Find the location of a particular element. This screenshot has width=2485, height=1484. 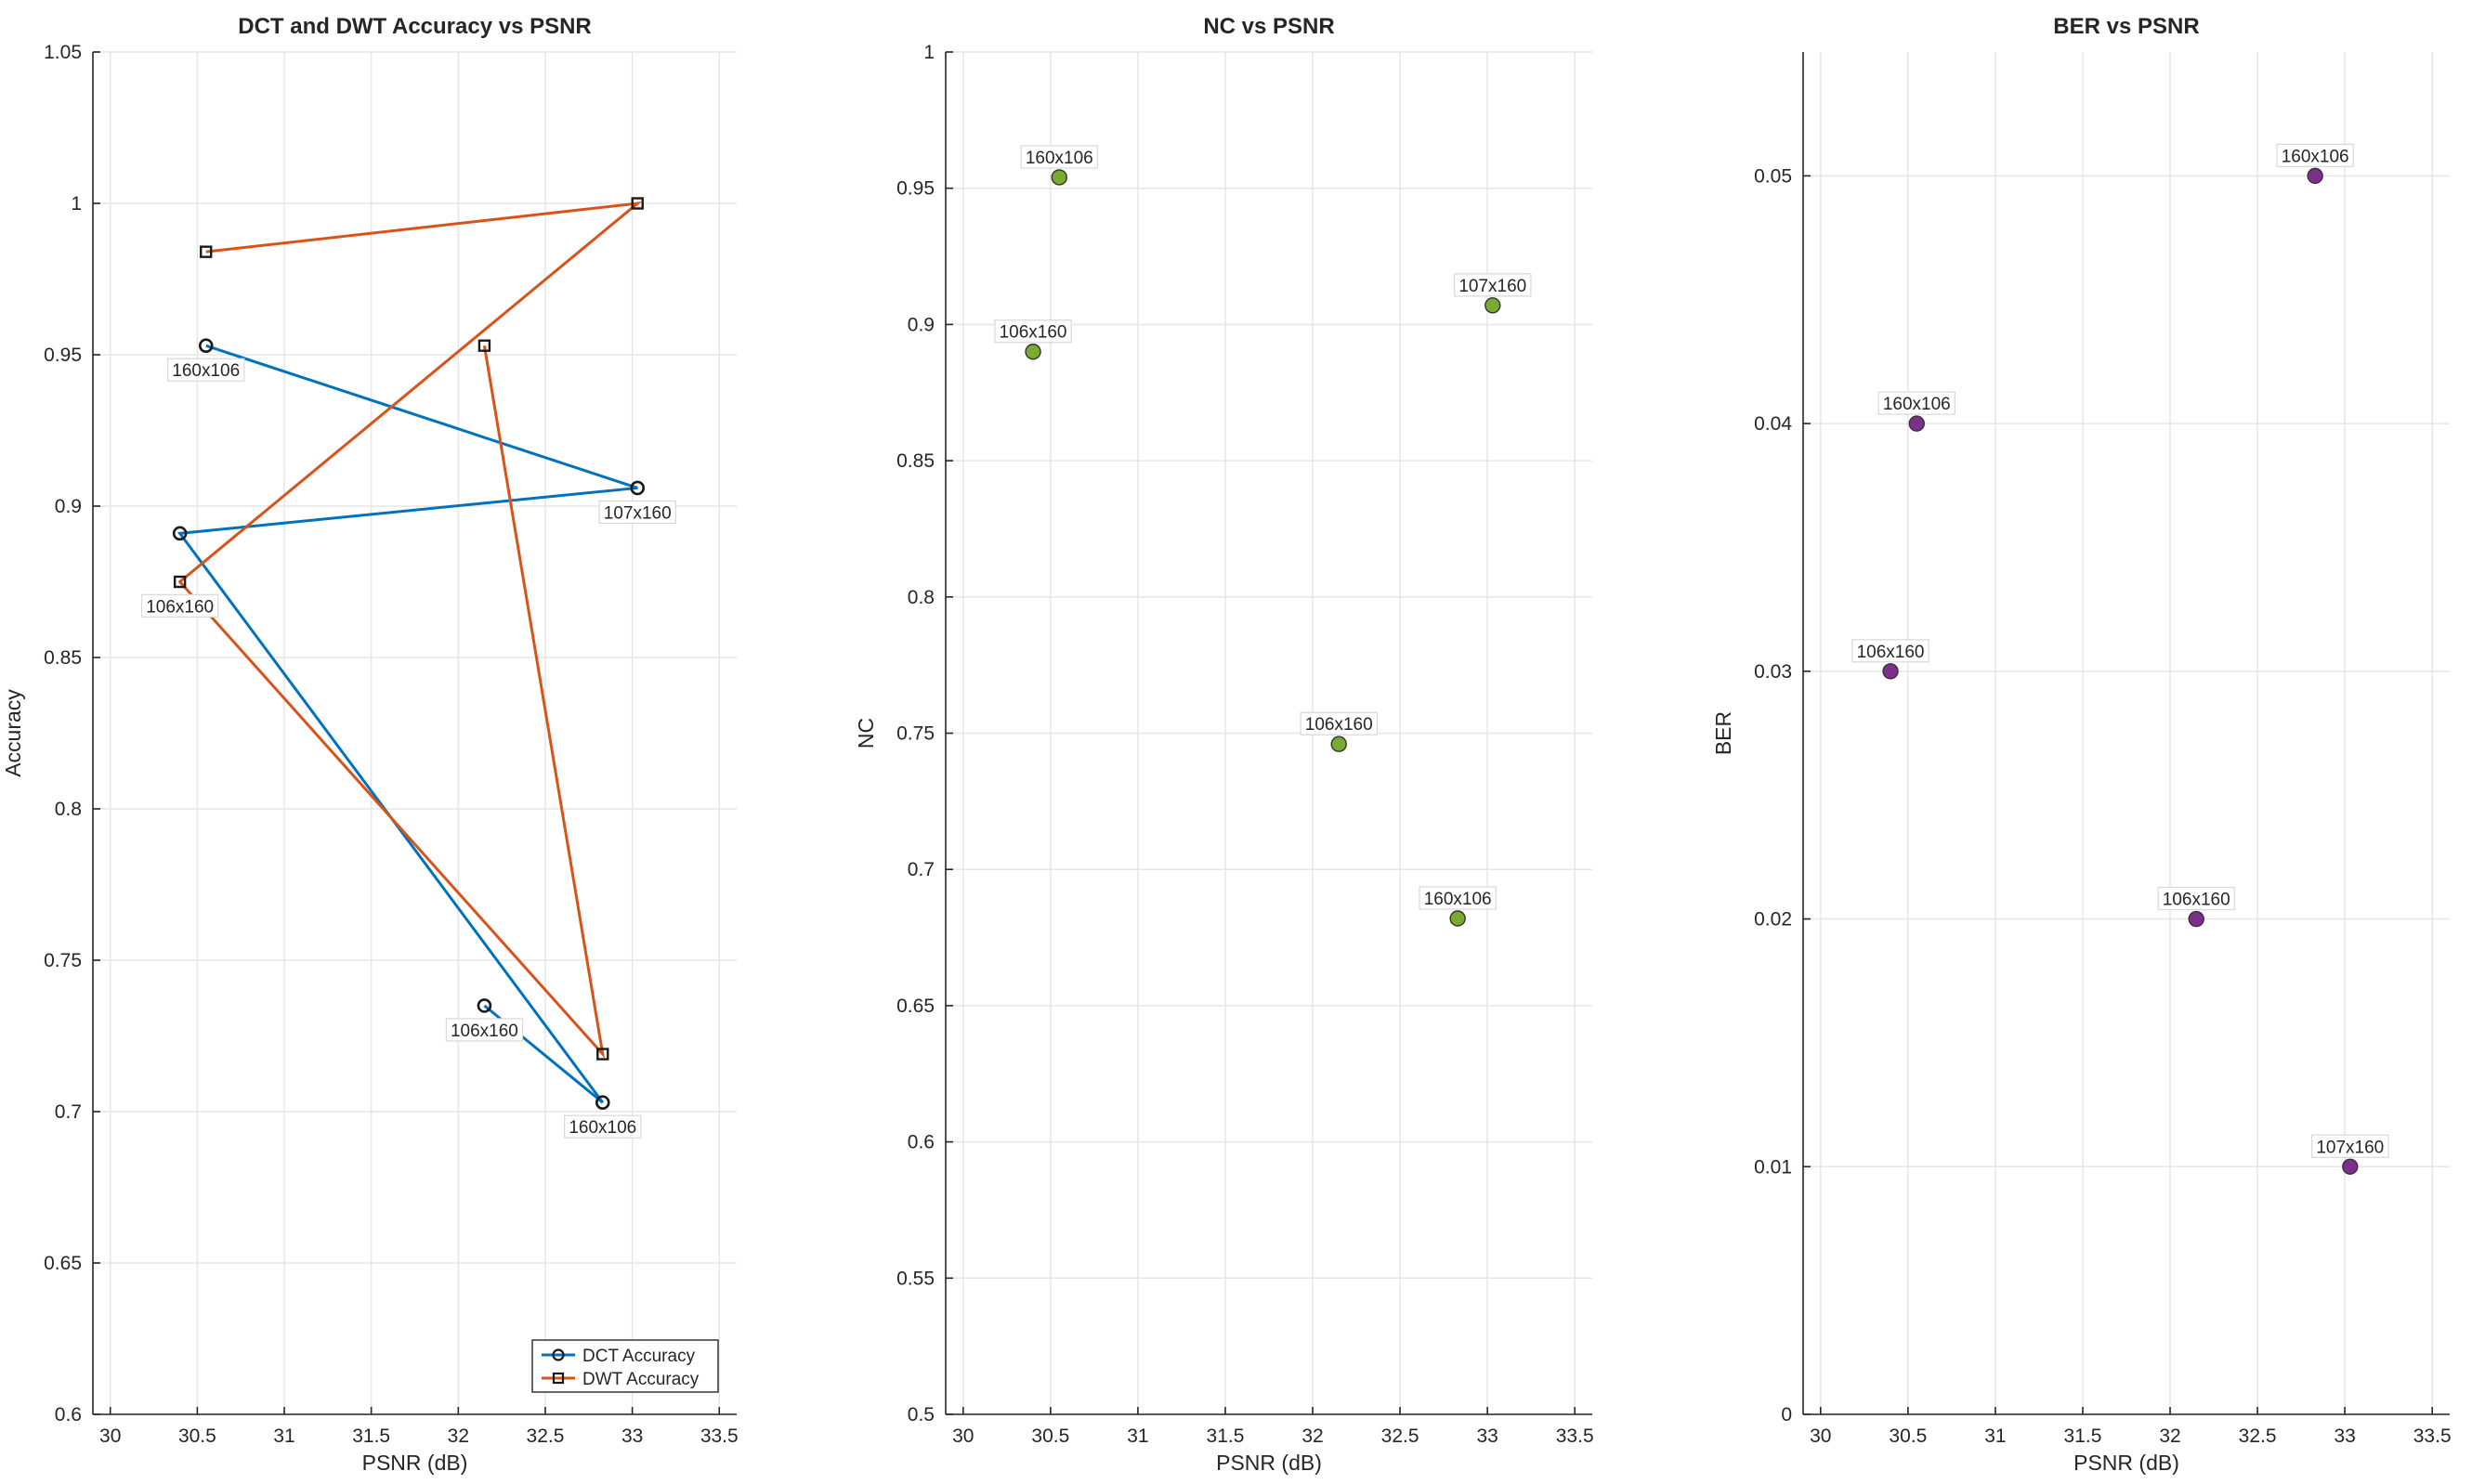

y-axis-label: NC is located at coordinates (866, 733).